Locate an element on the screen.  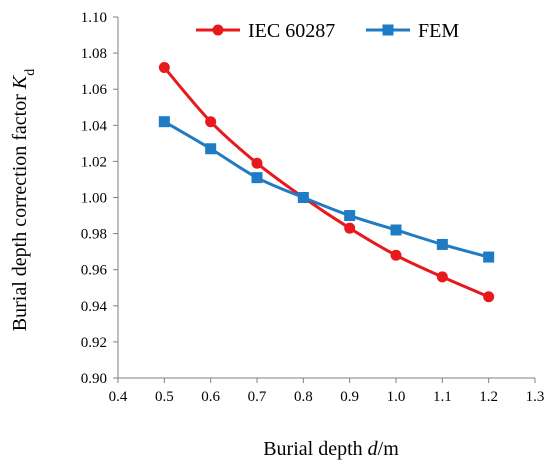
x-tick-label: 0.9 is located at coordinates (349, 397).